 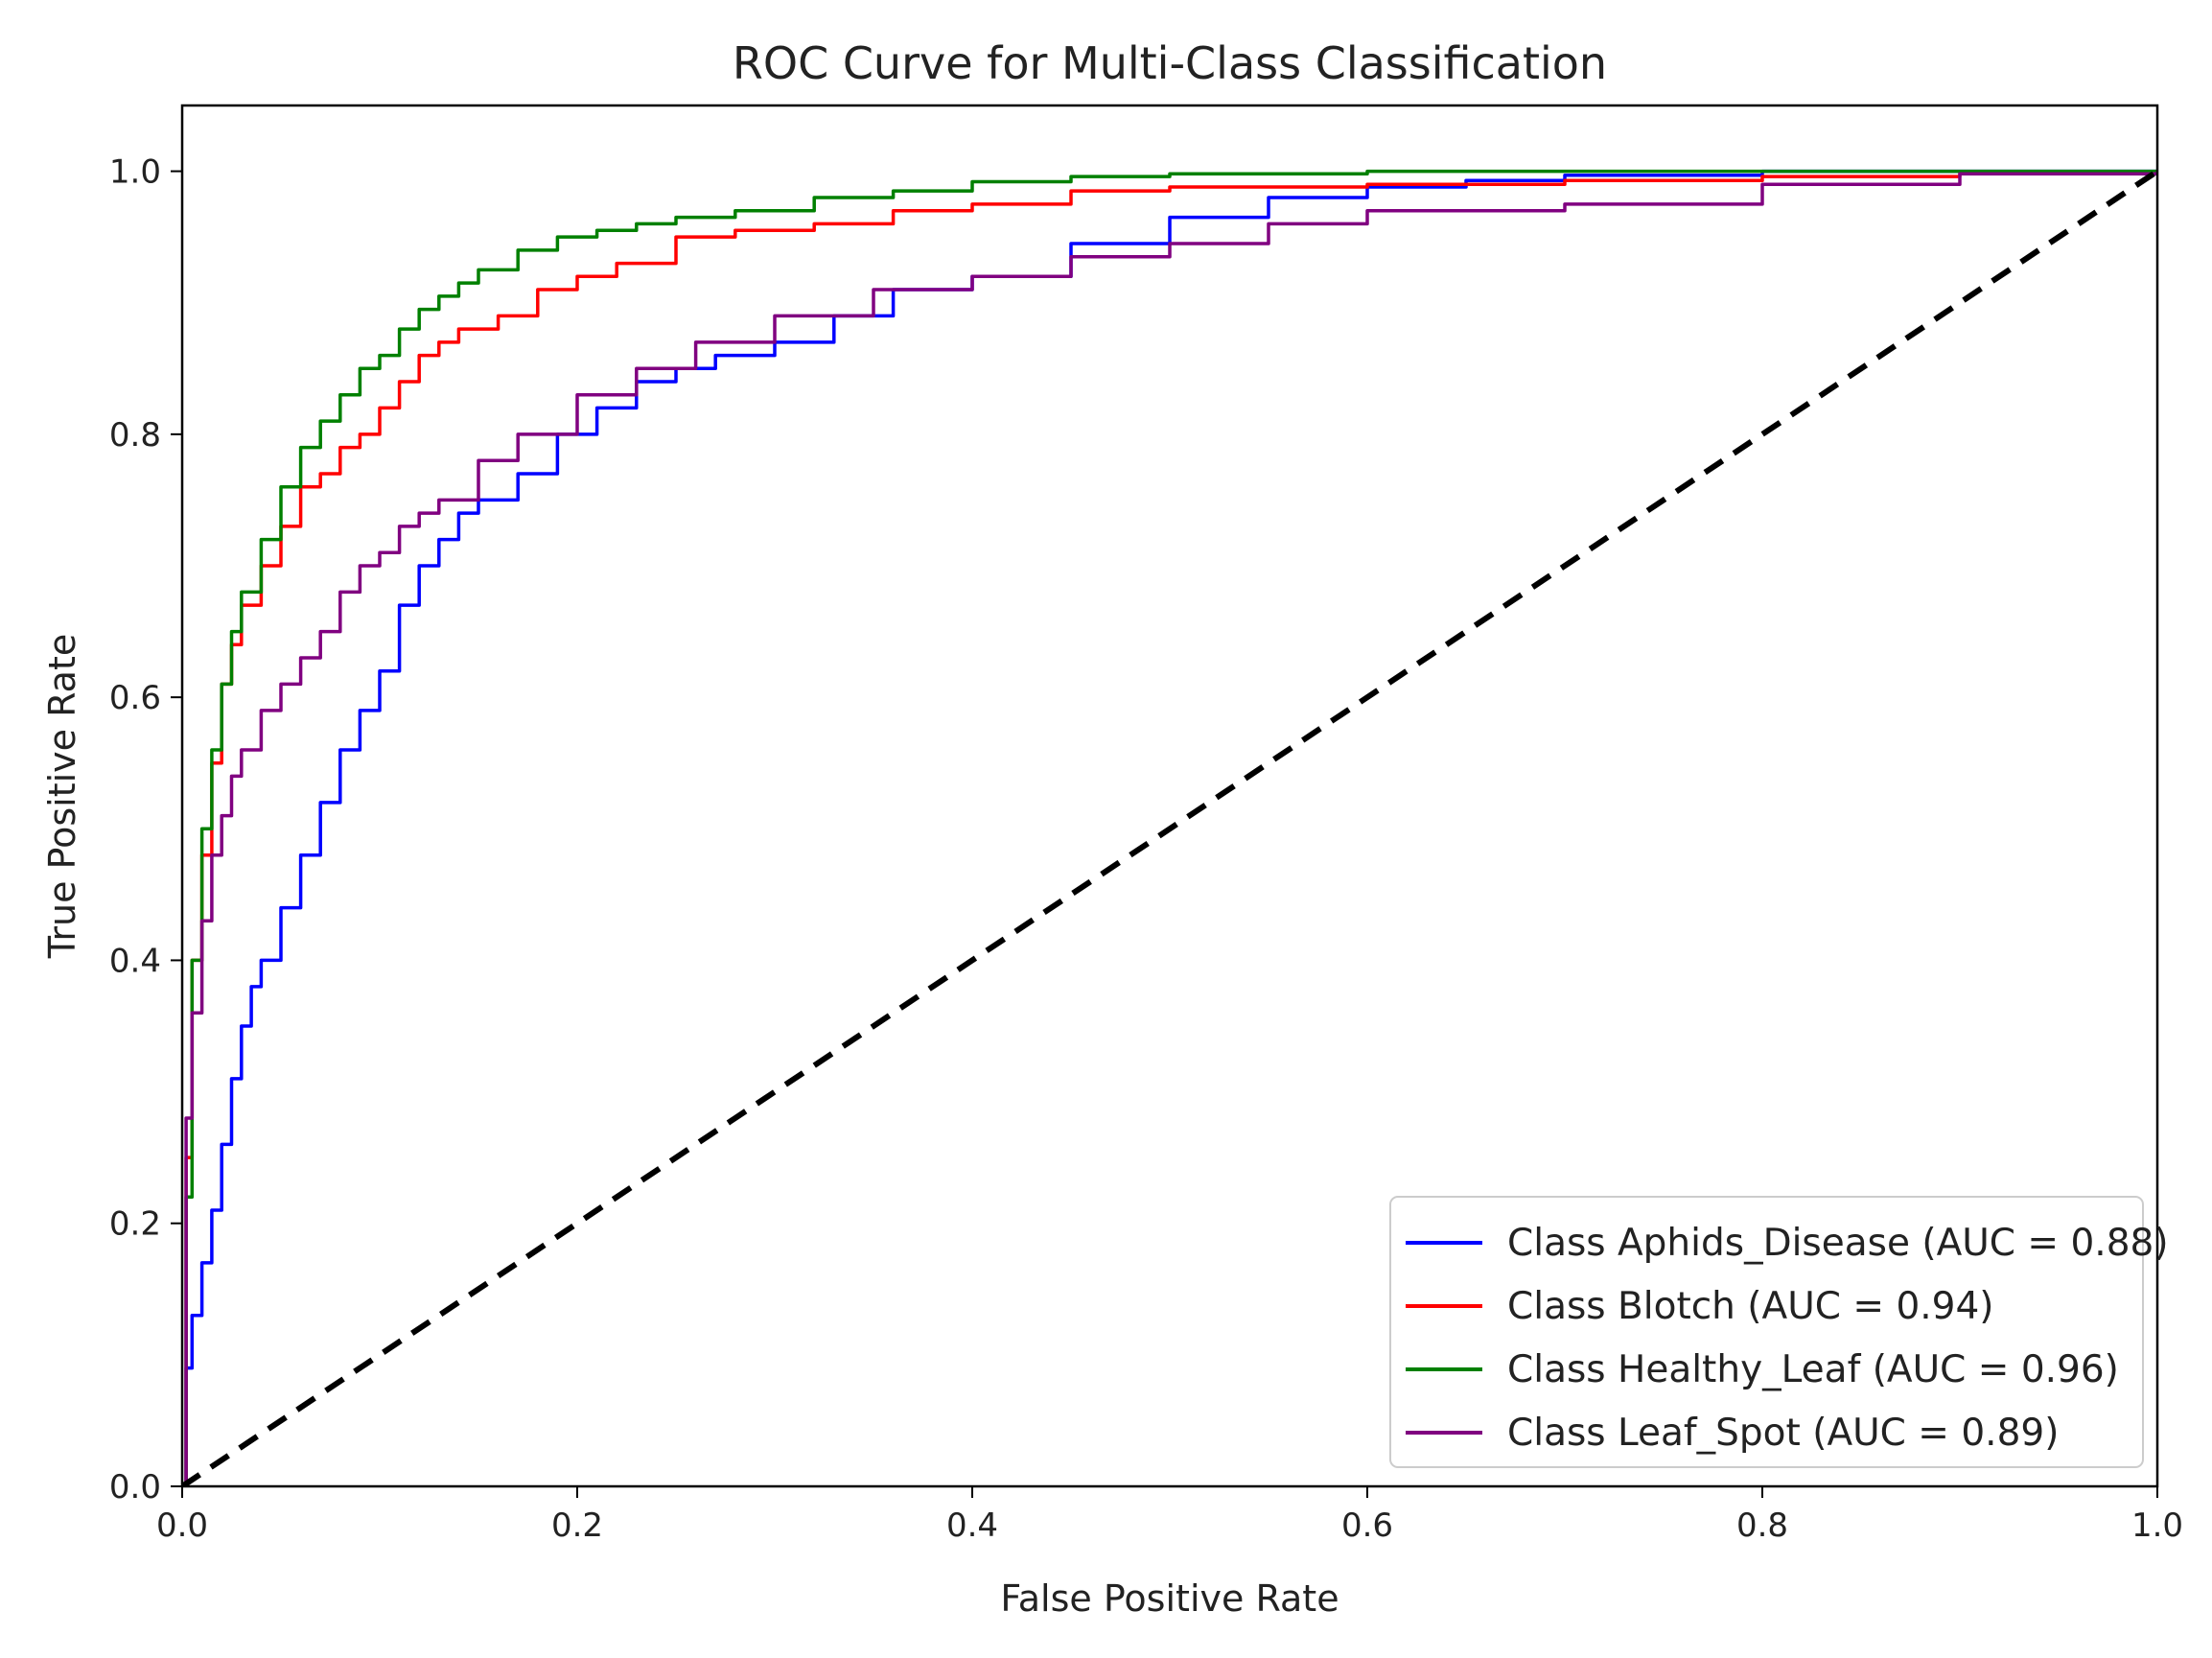 I want to click on y-axis-label: True Positive Rate, so click(x=62, y=797).